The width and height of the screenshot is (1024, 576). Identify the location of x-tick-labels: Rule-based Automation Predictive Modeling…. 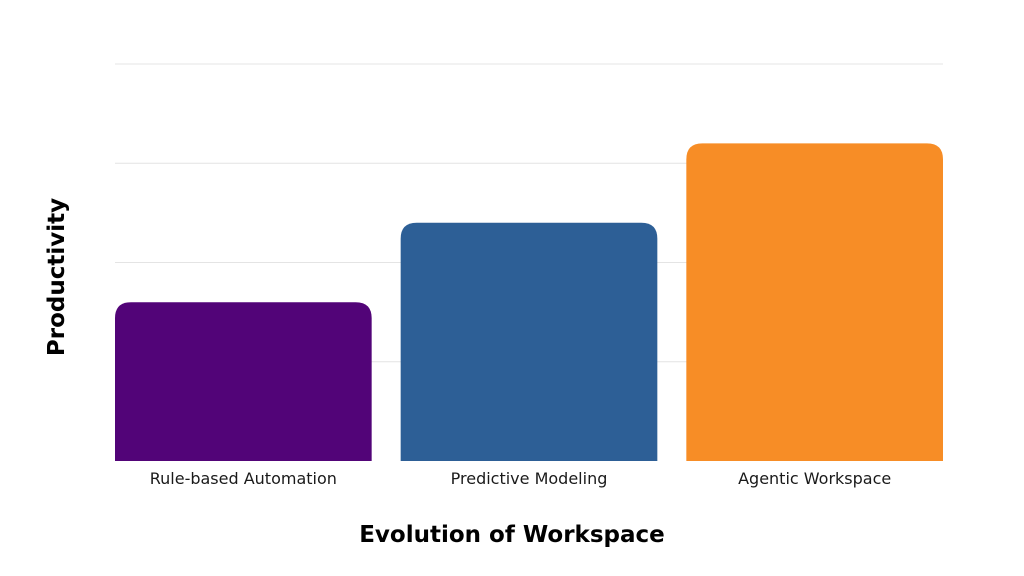
(520, 478).